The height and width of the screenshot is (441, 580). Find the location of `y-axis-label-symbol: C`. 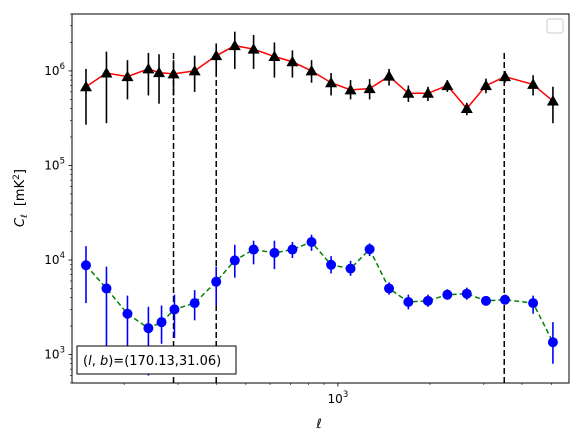

y-axis-label-symbol: C is located at coordinates (20, 222).